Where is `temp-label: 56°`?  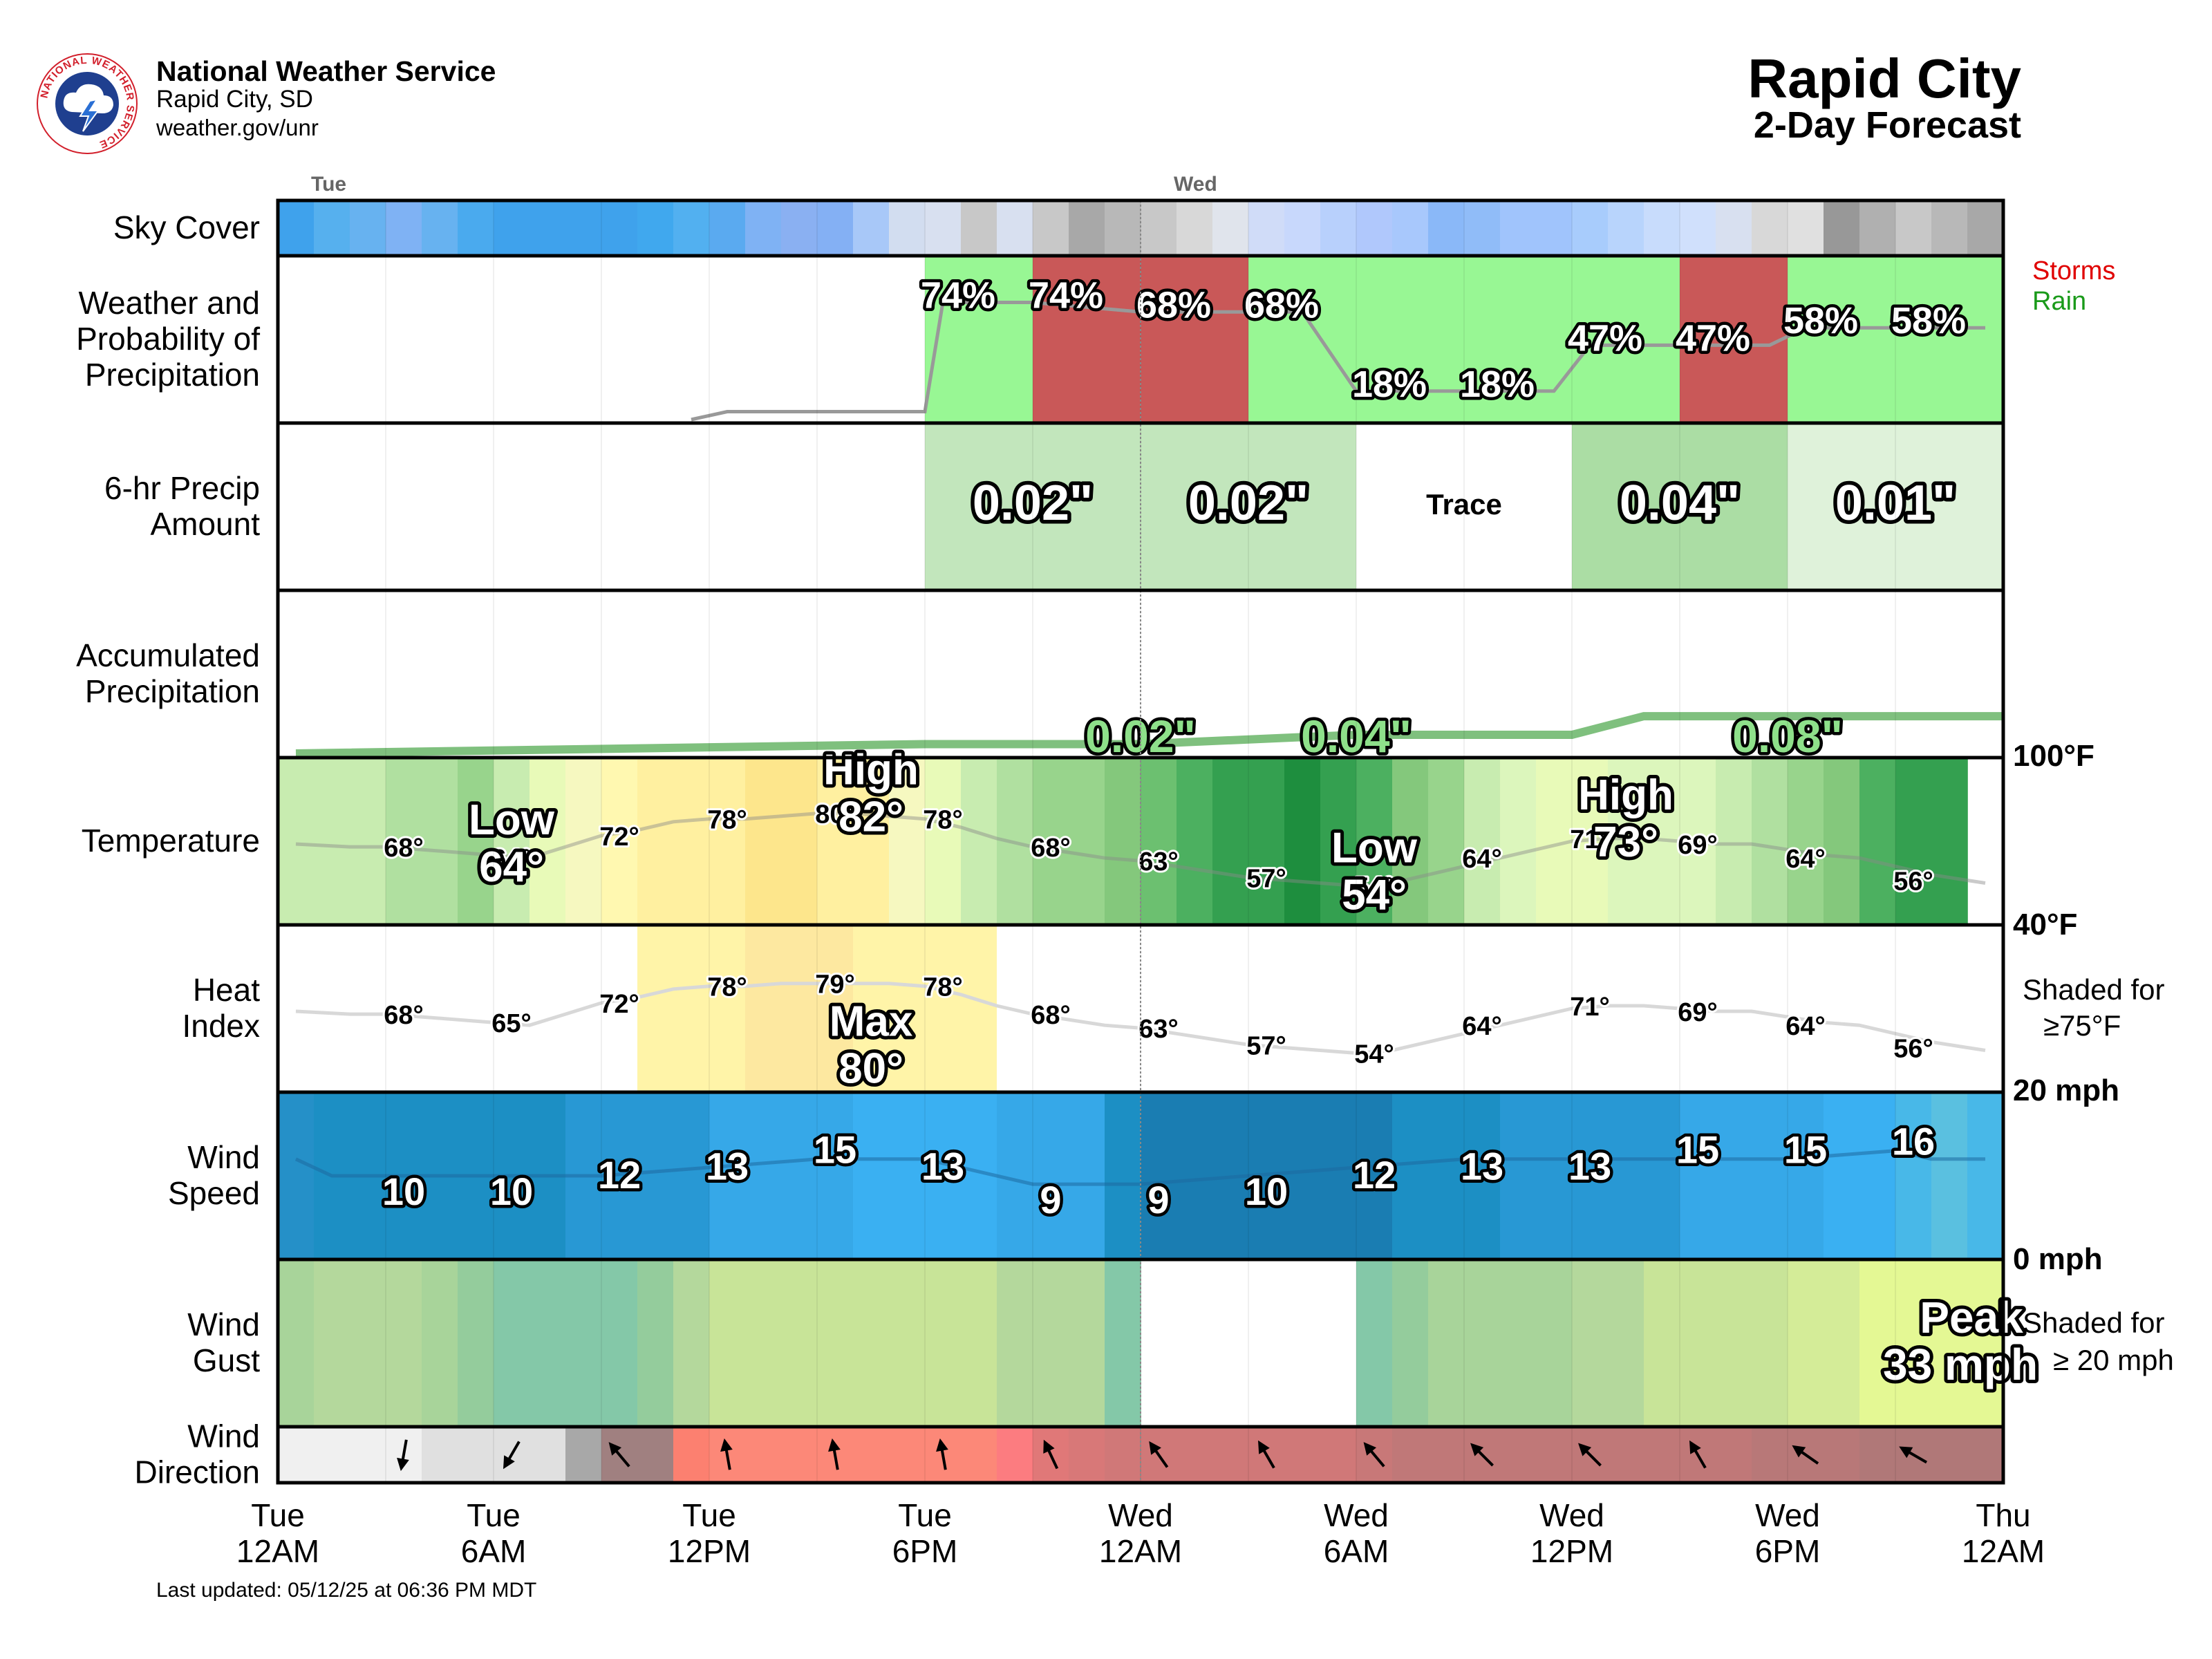 temp-label: 56° is located at coordinates (1913, 882).